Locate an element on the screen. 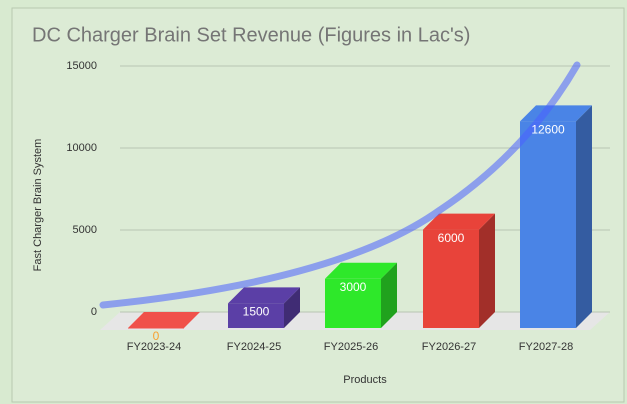  x-tick-label: FY2026-27 is located at coordinates (449, 347).